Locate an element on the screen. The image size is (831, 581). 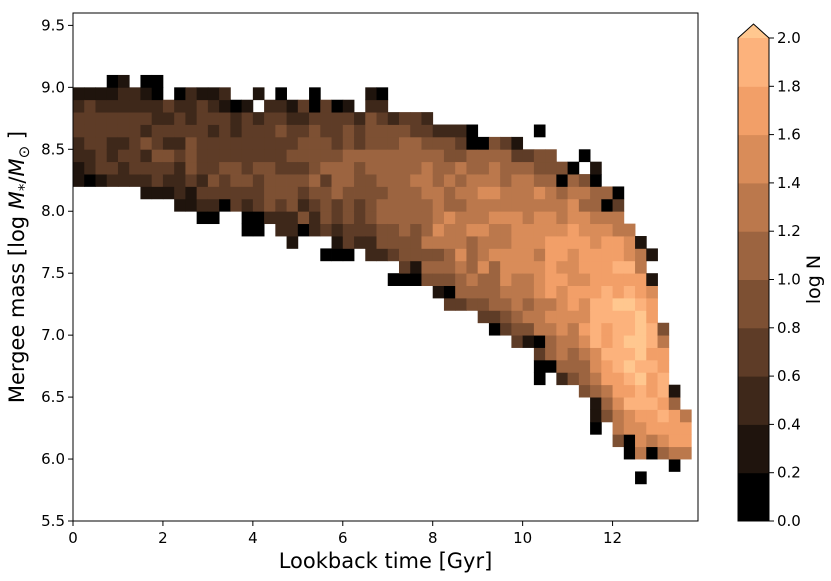
colorbar: 0.0 0.2 0.4 0.6 0.8 1.0 1.2 1.4 1.6 1.8 2.0 is located at coordinates (769, 276).